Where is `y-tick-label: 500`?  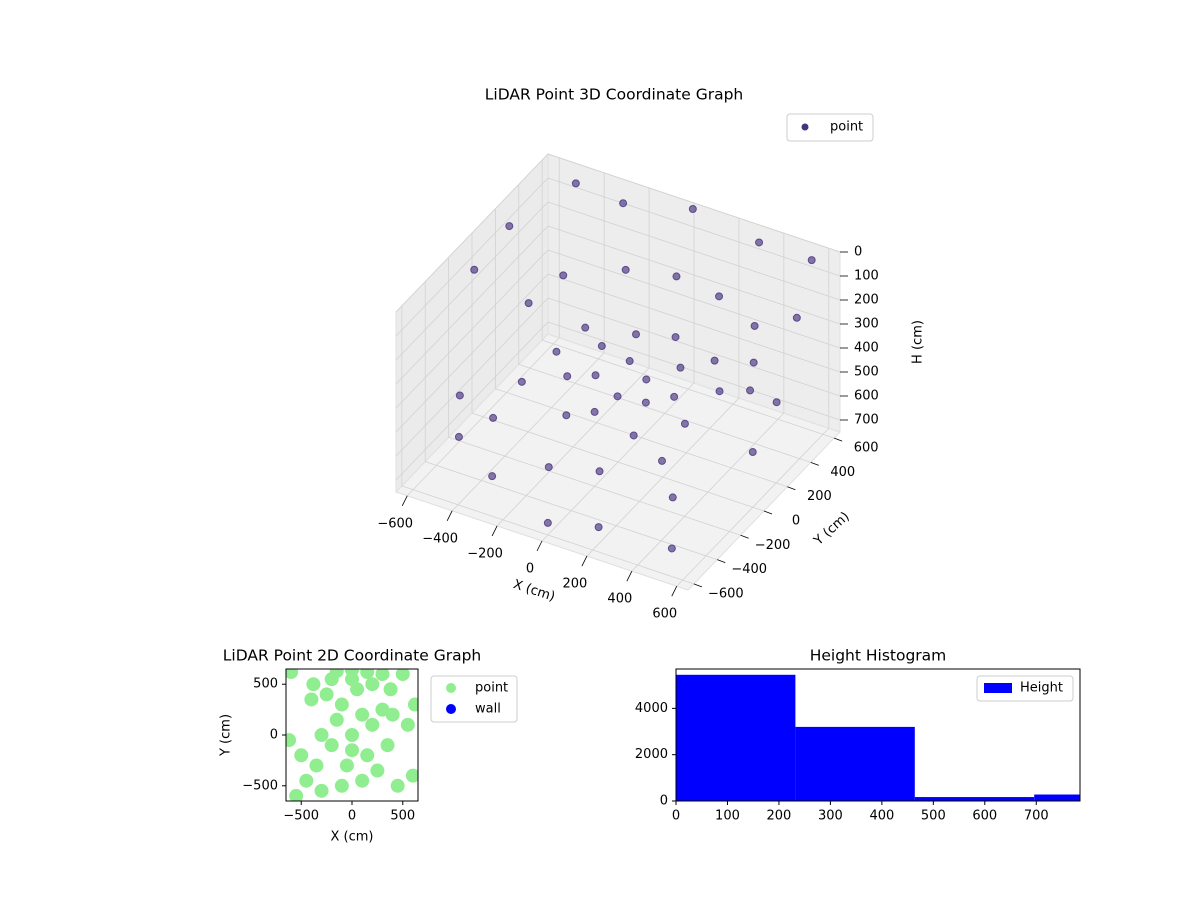 y-tick-label: 500 is located at coordinates (265, 684).